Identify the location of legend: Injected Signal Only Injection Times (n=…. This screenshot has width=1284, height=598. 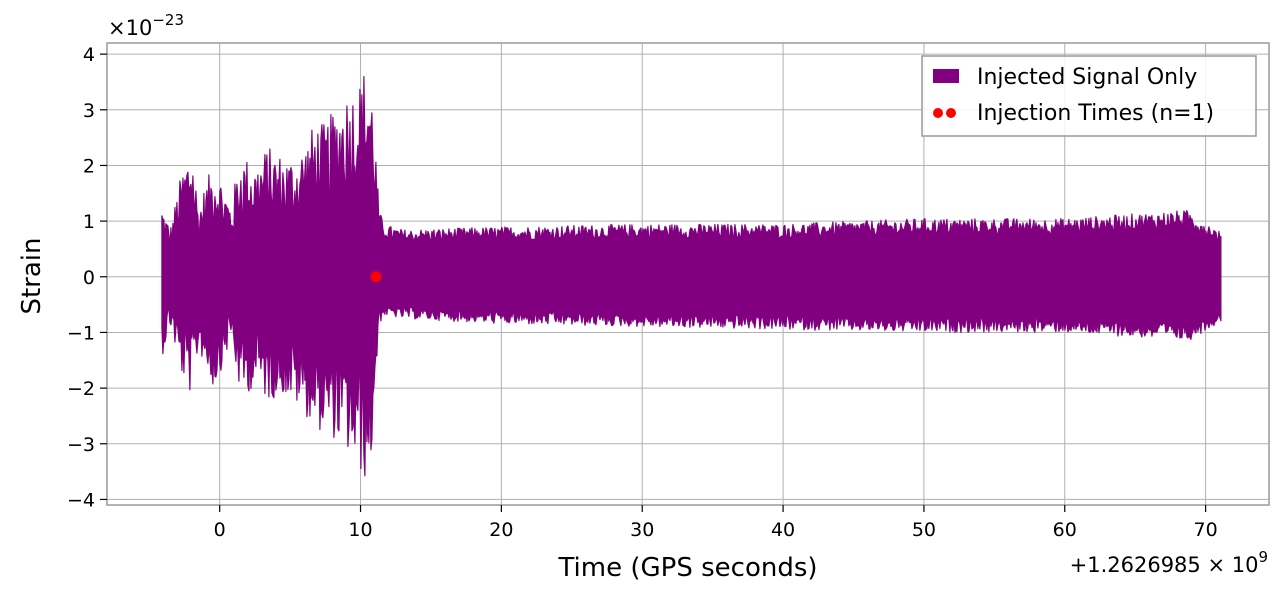
(1089, 96).